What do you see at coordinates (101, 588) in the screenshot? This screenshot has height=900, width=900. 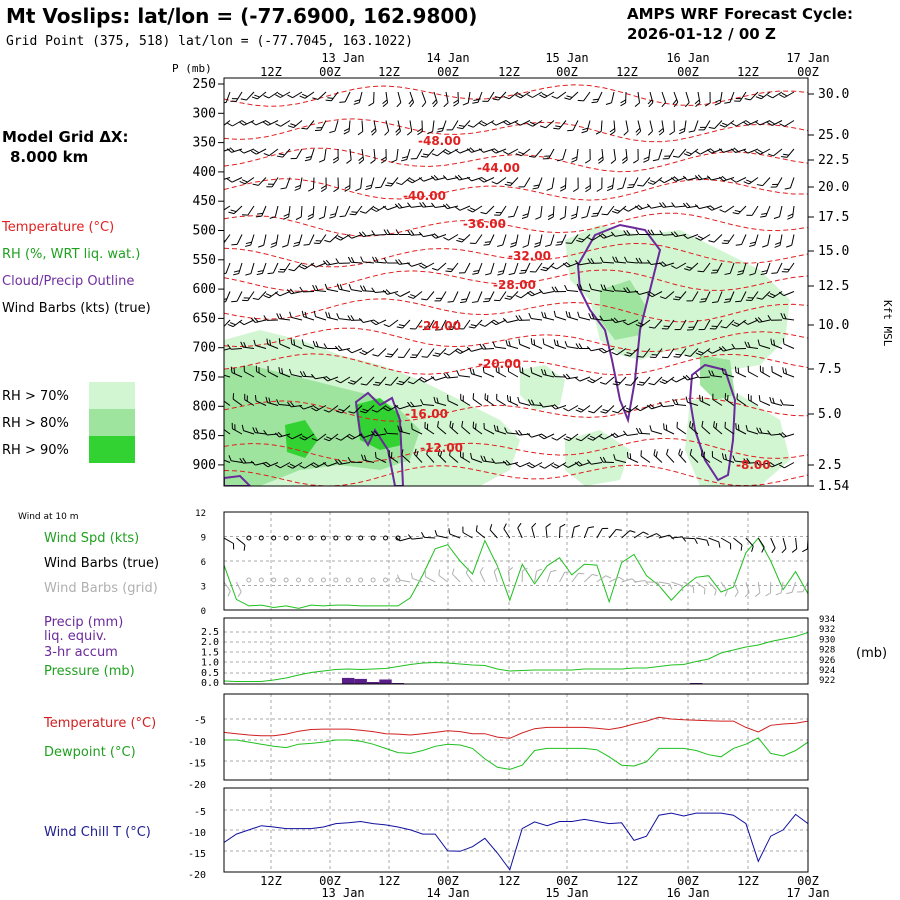 I see `wind-barbs-grid-label: Wind Barbs (grid)` at bounding box center [101, 588].